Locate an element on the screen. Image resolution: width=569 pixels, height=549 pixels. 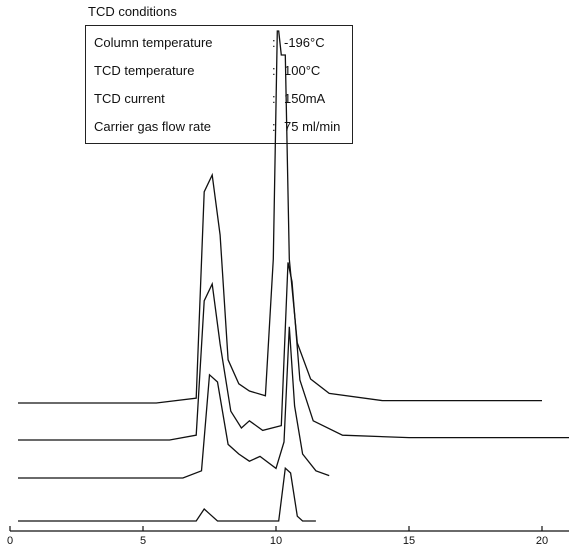
x-axis-tick-label: 20 is located at coordinates (542, 541).